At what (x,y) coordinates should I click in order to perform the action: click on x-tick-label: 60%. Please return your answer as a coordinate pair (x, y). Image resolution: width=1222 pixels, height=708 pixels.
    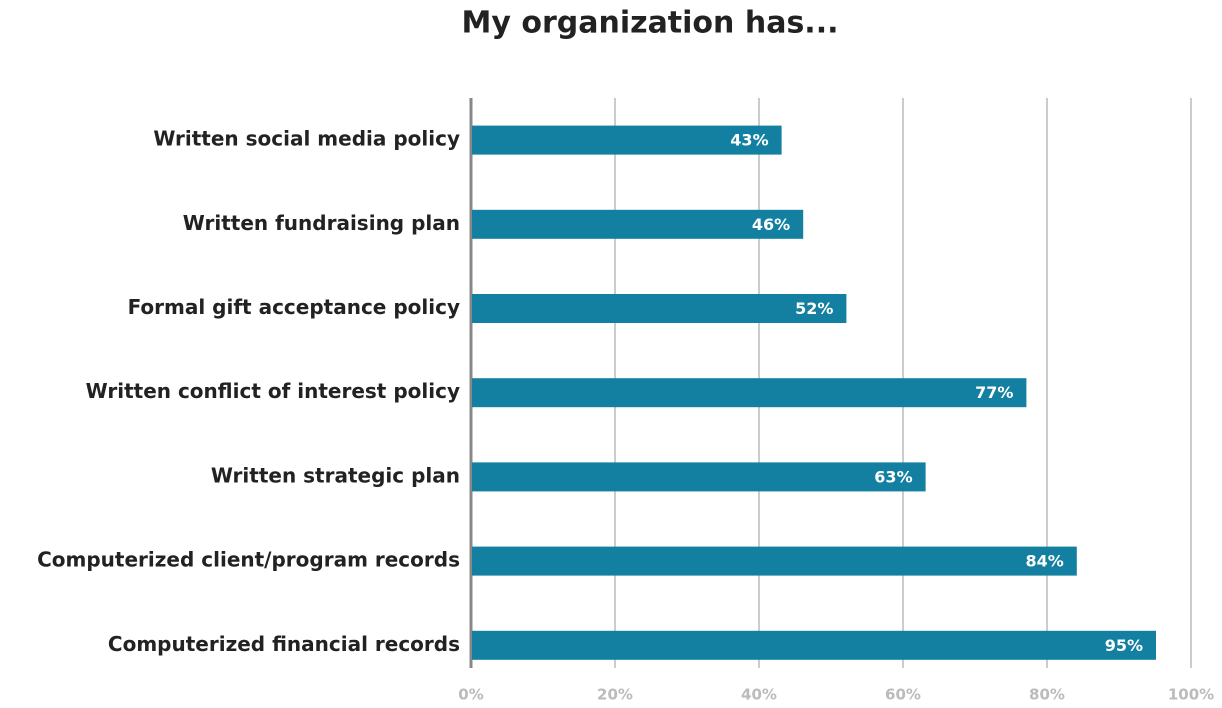
    Looking at the image, I should click on (903, 695).